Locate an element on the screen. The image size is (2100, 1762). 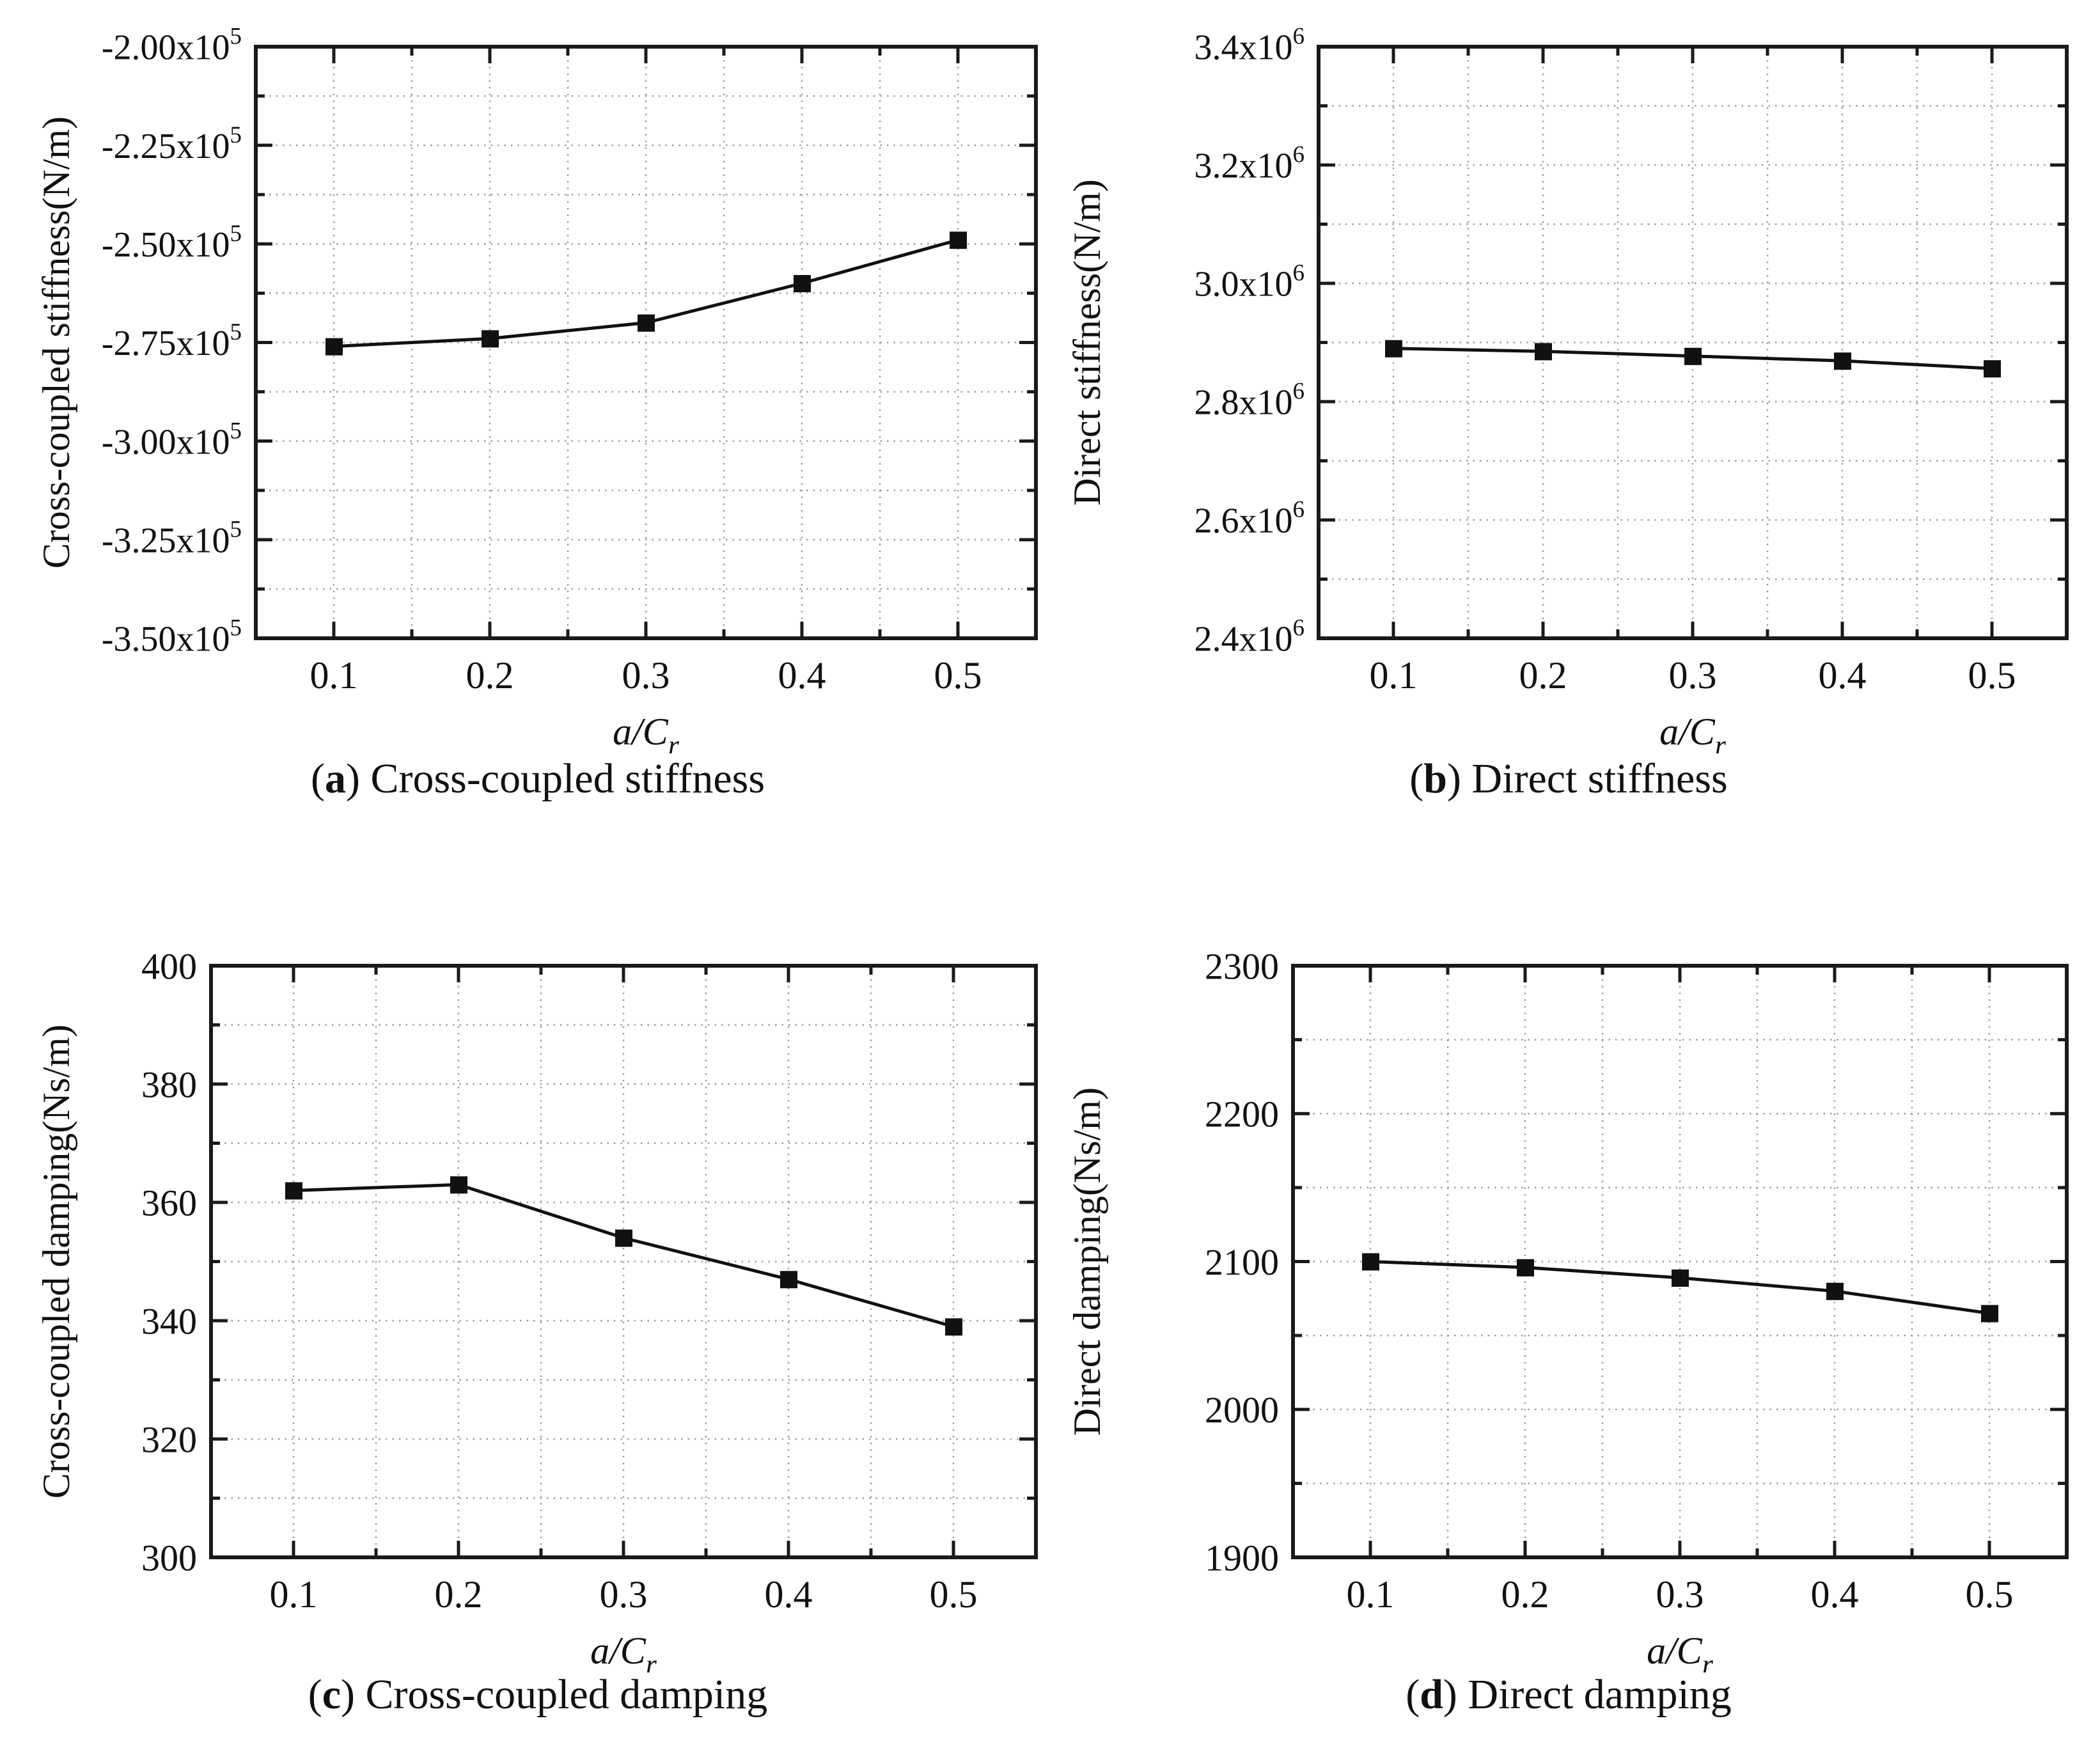
caption-a: (a) Cross-coupled stiffness is located at coordinates (538, 779).